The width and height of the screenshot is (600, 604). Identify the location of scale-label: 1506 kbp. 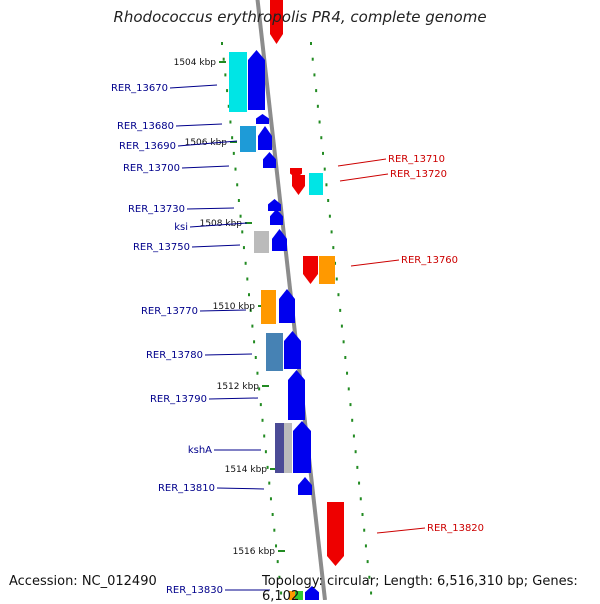
(206, 143).